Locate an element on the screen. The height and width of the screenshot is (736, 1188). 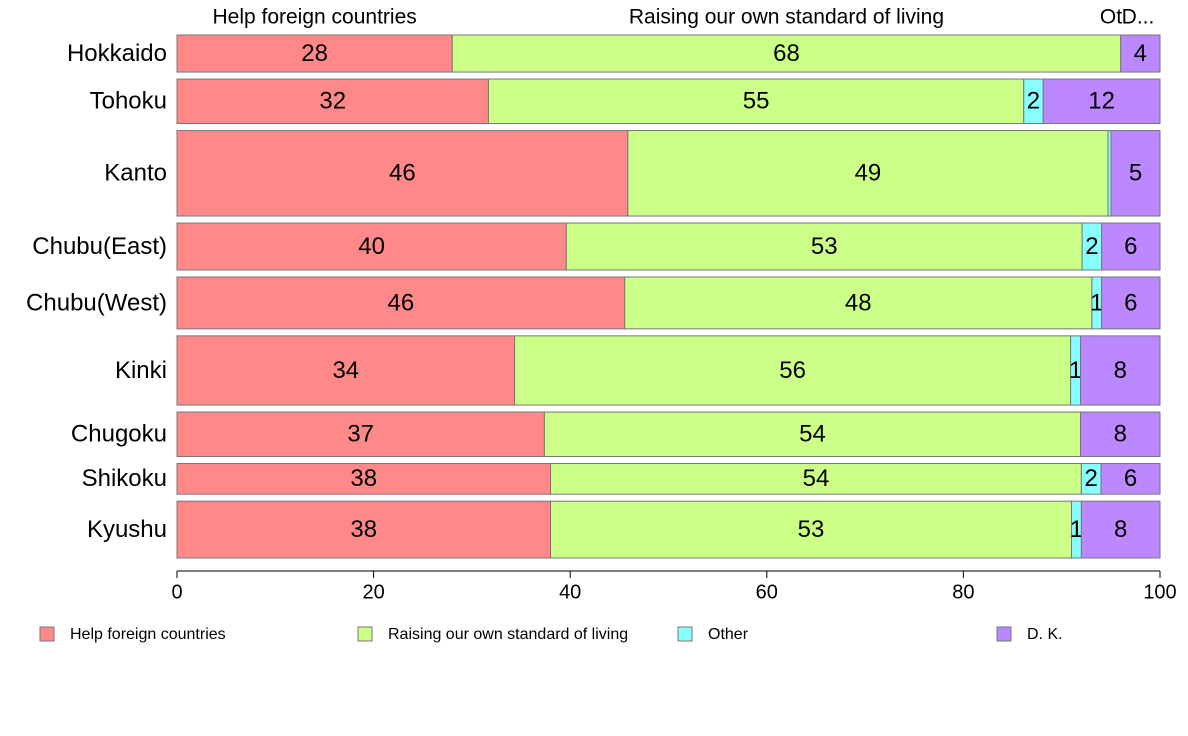
legend-label: Help foreign countries is located at coordinates (148, 634).